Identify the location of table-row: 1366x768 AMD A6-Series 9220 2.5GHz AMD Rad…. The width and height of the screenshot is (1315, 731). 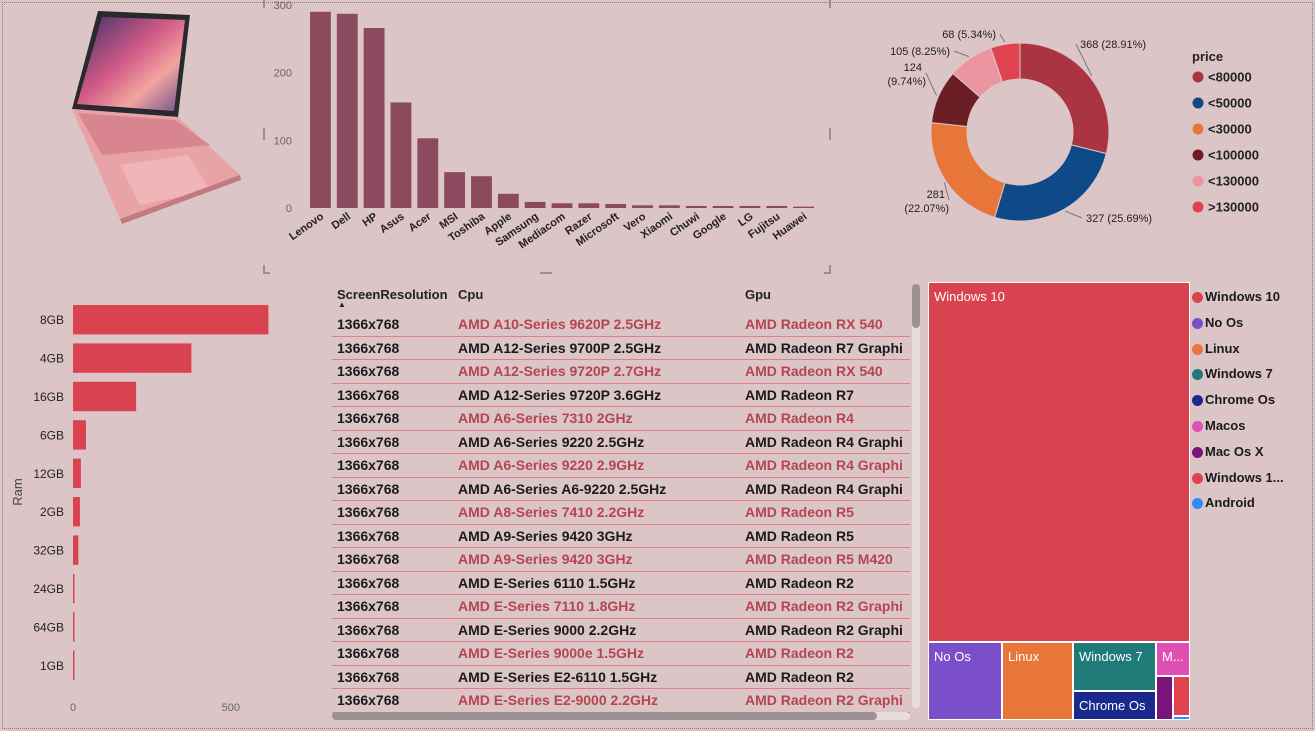
(621, 442).